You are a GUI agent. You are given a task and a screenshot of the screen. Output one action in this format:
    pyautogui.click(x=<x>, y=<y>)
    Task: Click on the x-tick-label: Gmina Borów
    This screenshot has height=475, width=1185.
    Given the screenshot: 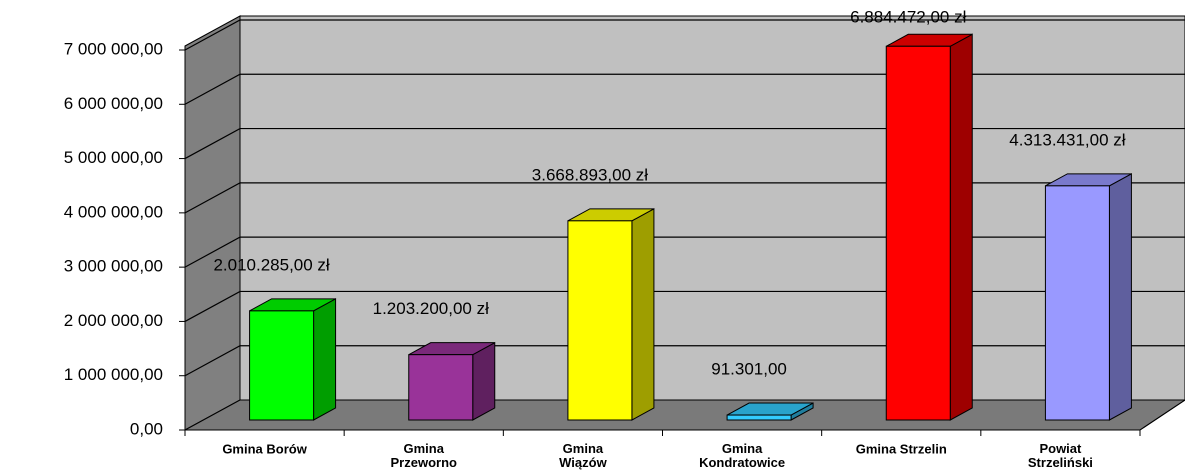 What is the action you would take?
    pyautogui.click(x=264, y=448)
    